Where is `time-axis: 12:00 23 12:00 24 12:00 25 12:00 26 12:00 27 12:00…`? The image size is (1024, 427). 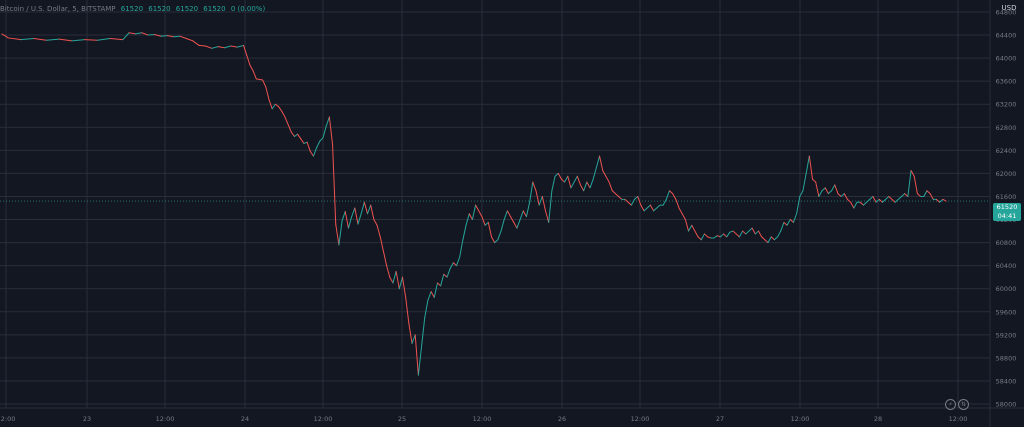
time-axis: 12:00 23 12:00 24 12:00 25 12:00 26 12:00 27 12:00… is located at coordinates (483, 419).